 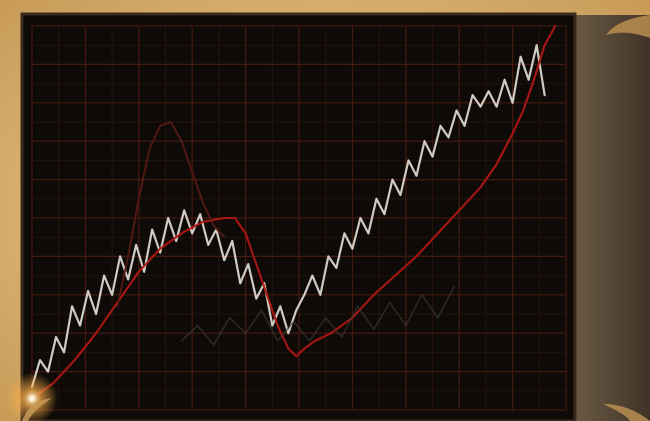 What do you see at coordinates (37, 409) in the screenshot?
I see `corner-ornament-bottom-left` at bounding box center [37, 409].